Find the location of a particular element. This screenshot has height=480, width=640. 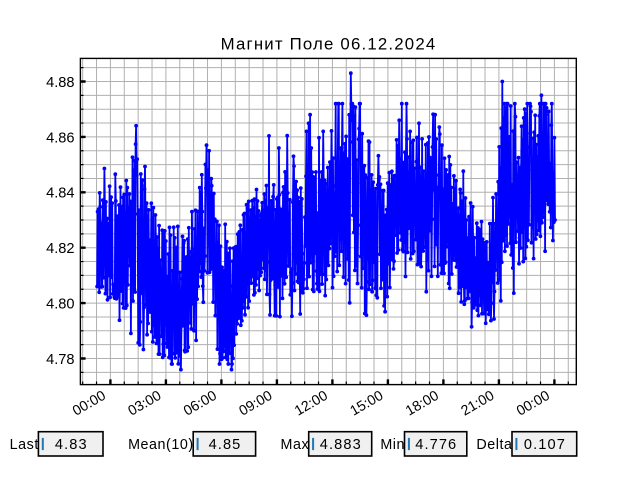

svg-text: 4.84 is located at coordinates (60, 194).